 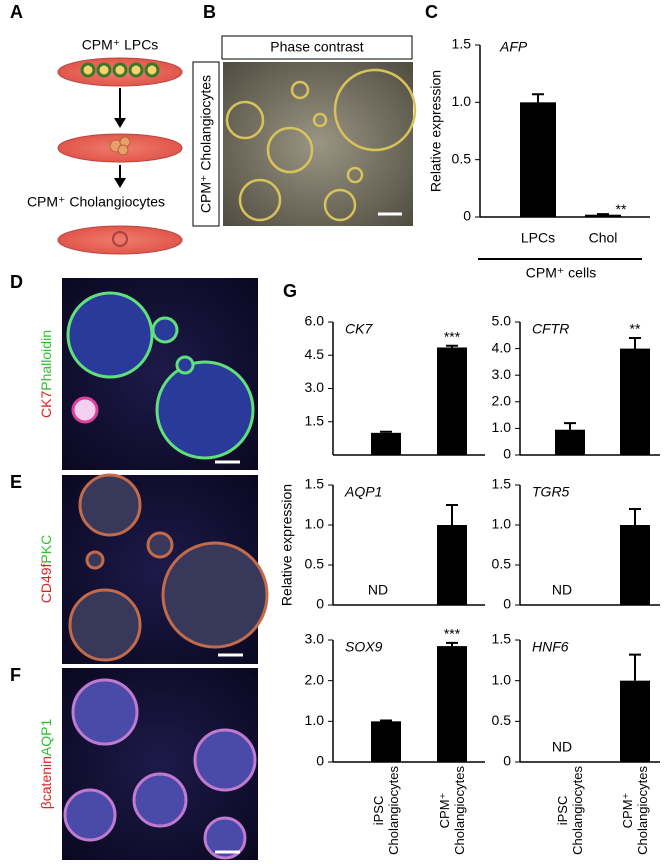 I want to click on y-tick-label: 6.0, so click(x=315, y=321).